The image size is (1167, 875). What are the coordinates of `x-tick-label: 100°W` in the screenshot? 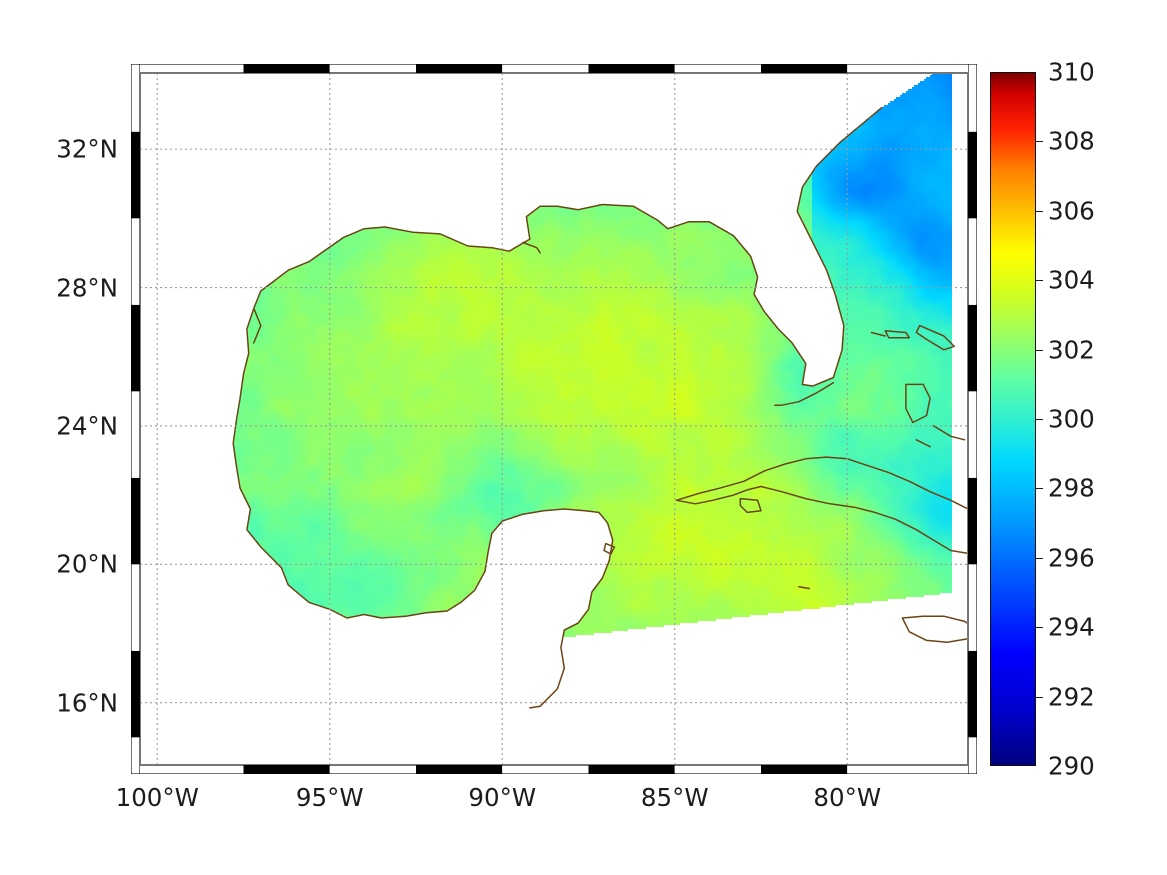 It's located at (157, 797).